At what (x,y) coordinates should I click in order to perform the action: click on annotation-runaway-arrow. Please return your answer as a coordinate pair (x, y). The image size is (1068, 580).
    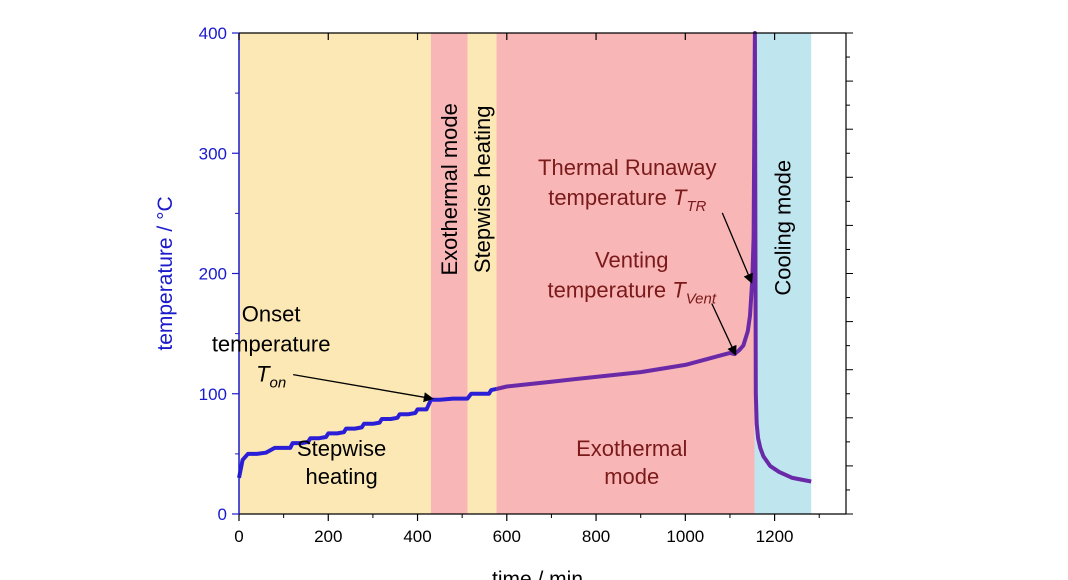
    Looking at the image, I should click on (737, 248).